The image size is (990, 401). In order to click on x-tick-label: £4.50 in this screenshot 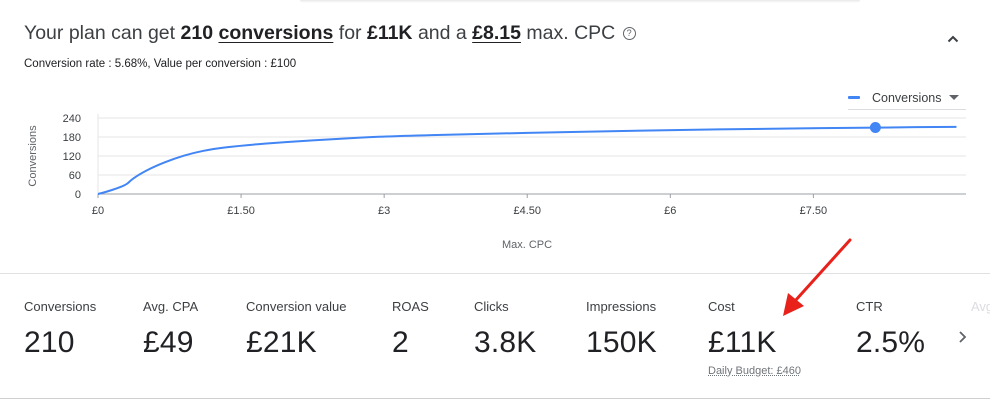, I will do `click(527, 211)`.